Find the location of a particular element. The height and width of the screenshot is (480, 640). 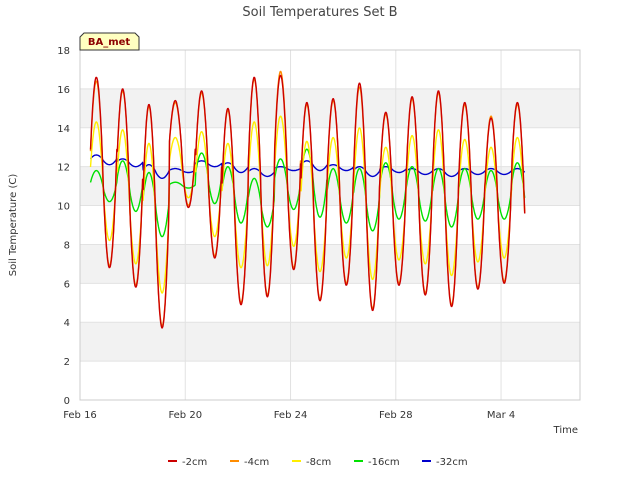

x-axis-label: Time is located at coordinates (565, 430).